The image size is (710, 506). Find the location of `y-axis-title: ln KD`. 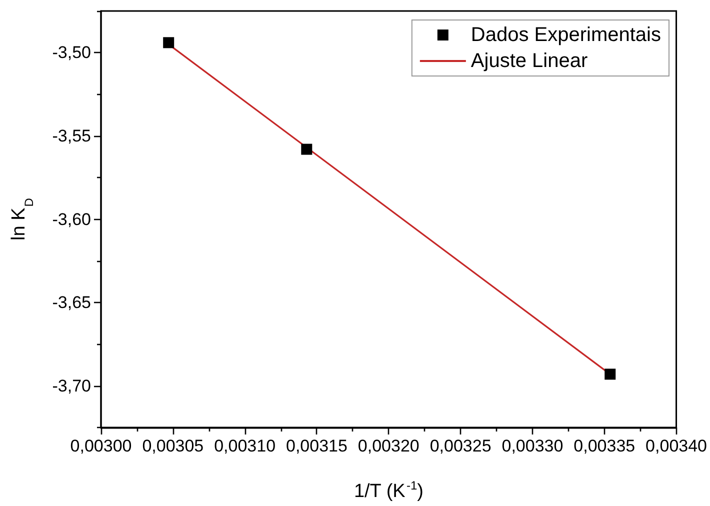

y-axis-title: ln KD is located at coordinates (22, 219).